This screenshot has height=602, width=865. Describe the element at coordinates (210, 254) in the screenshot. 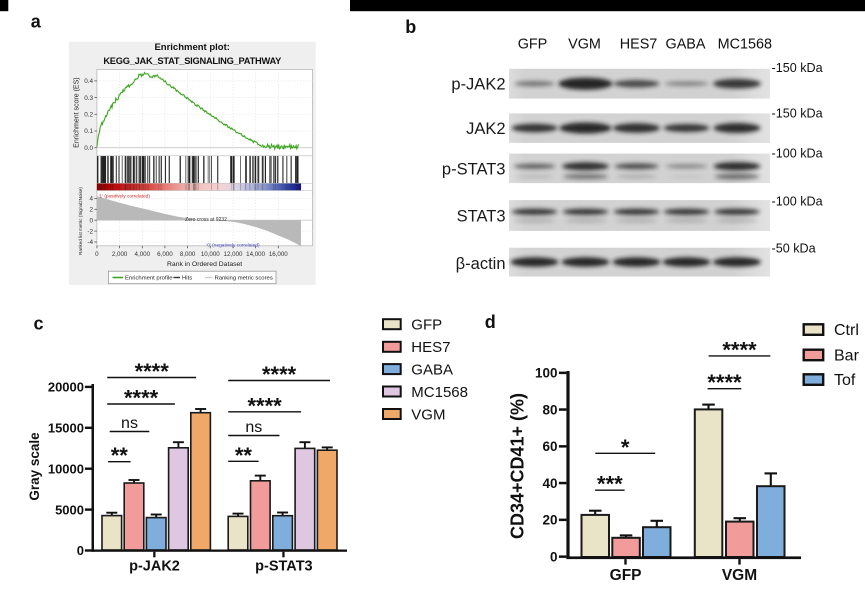

I see `svg-text: 10,000` at that location.